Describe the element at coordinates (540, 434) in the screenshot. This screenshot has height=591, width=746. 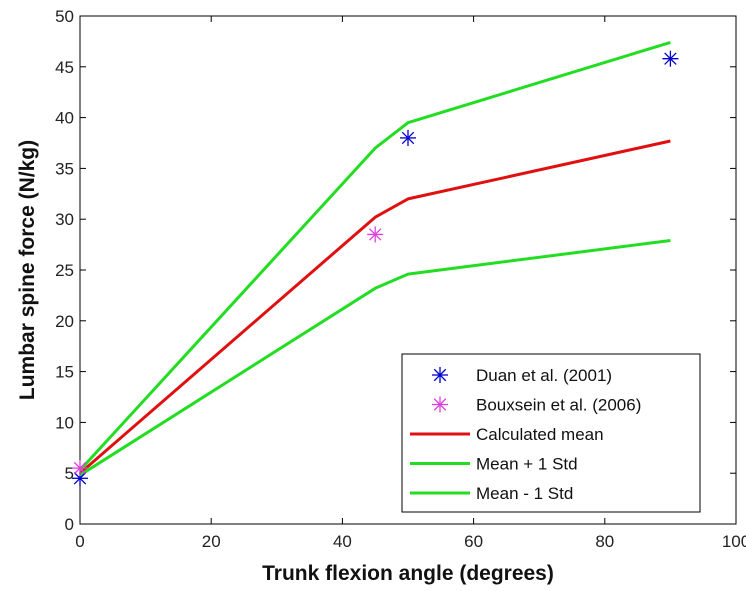
I see `legend-label-calculated-mean: Calculated mean` at that location.